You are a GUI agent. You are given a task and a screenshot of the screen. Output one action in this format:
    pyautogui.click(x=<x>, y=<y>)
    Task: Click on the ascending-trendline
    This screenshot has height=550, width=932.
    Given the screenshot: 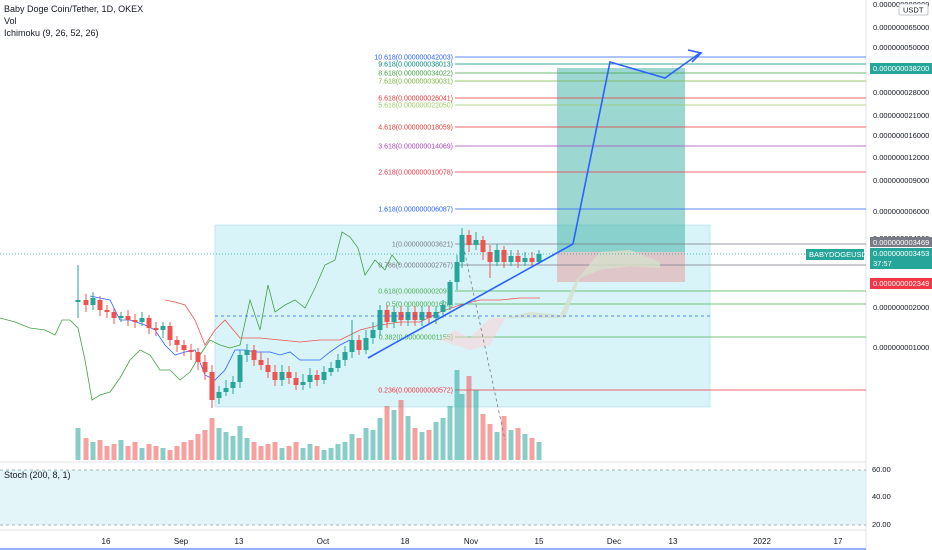 What is the action you would take?
    pyautogui.click(x=470, y=301)
    